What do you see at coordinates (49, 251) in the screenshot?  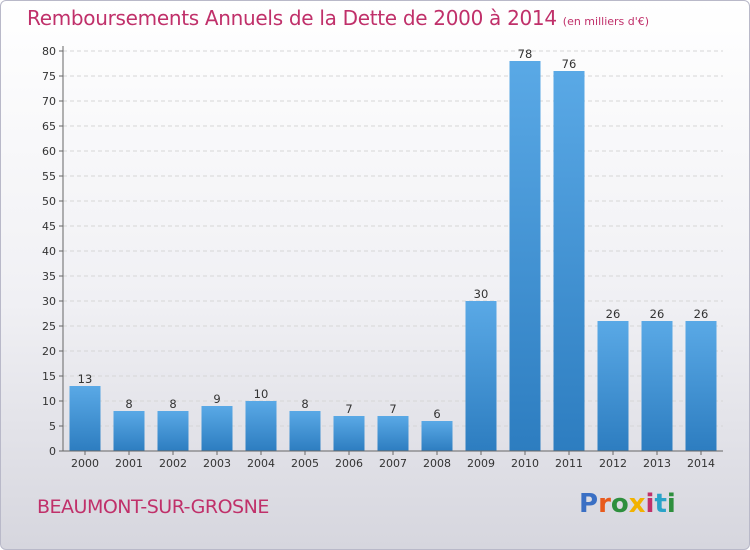 I see `y-tick-label: 40` at bounding box center [49, 251].